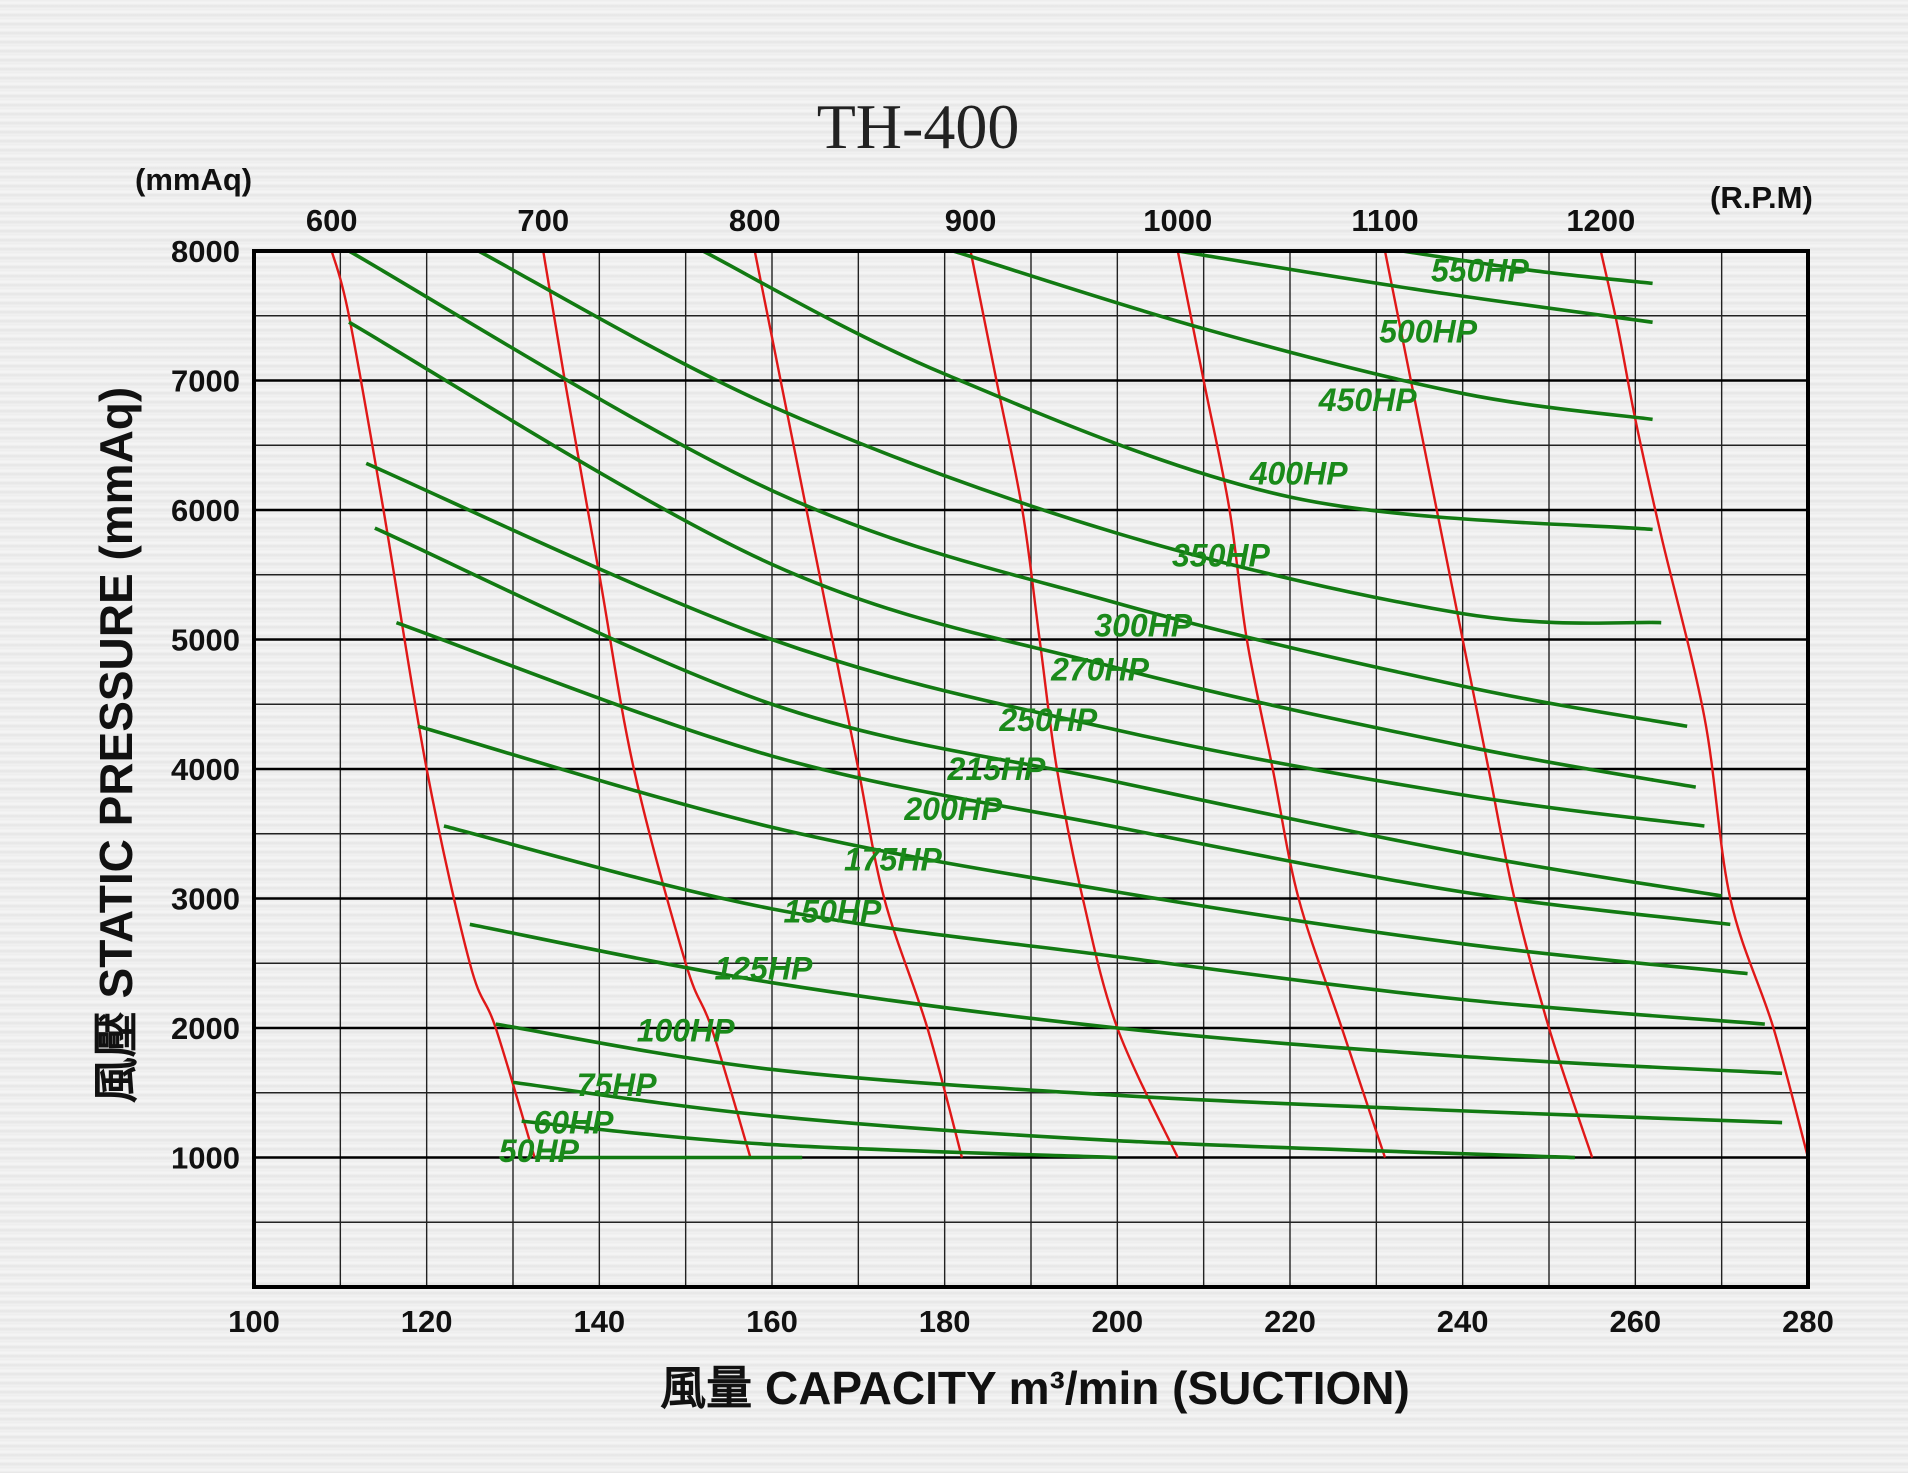  Describe the element at coordinates (599, 1321) in the screenshot. I see `x-tick-140: 140` at that location.